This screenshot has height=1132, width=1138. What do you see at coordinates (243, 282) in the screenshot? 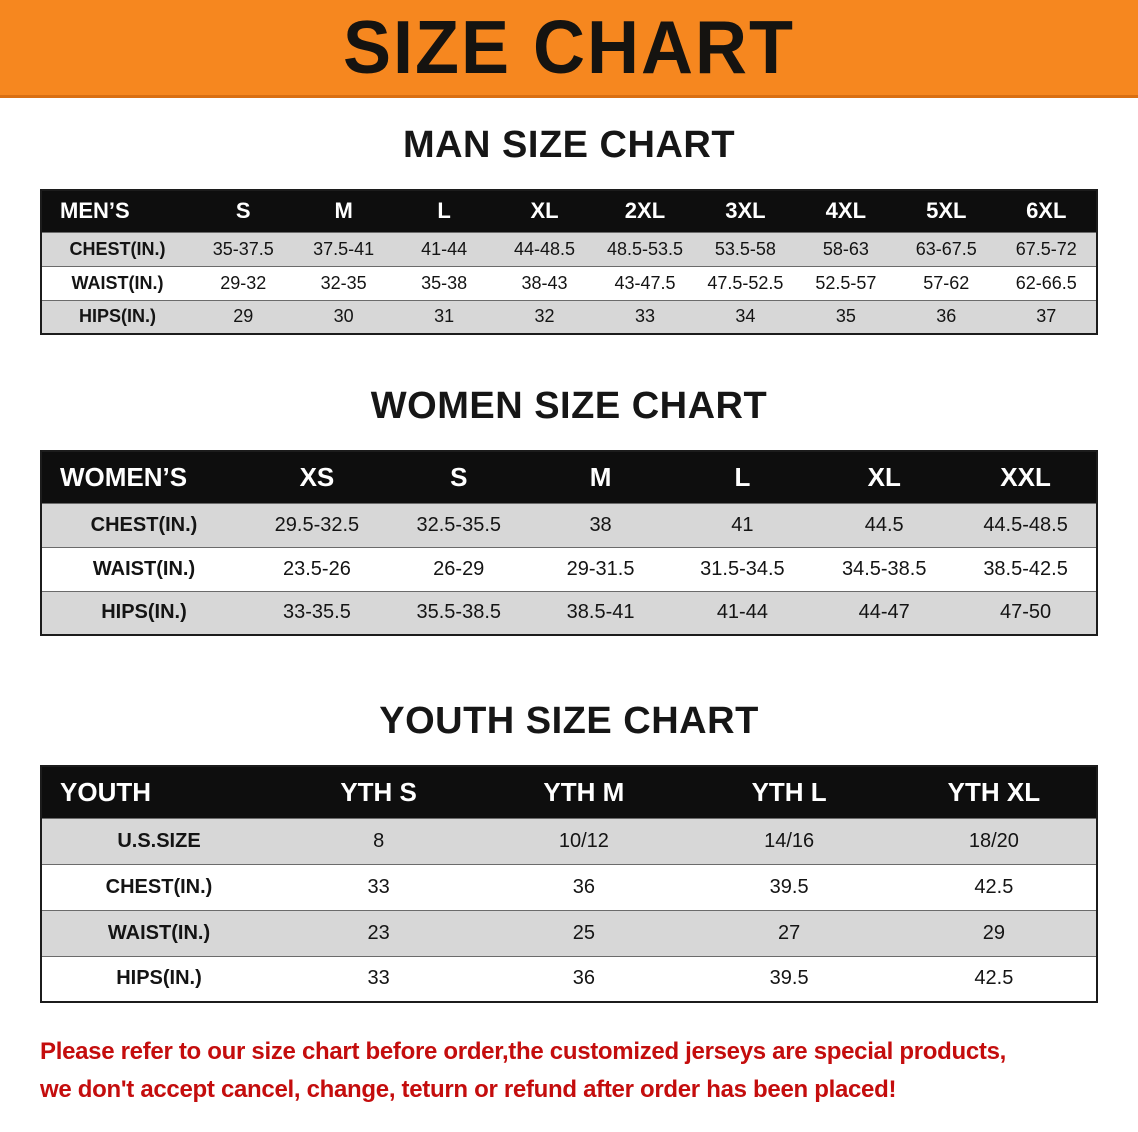
I see `size-value-cell: 29-32` at bounding box center [243, 282].